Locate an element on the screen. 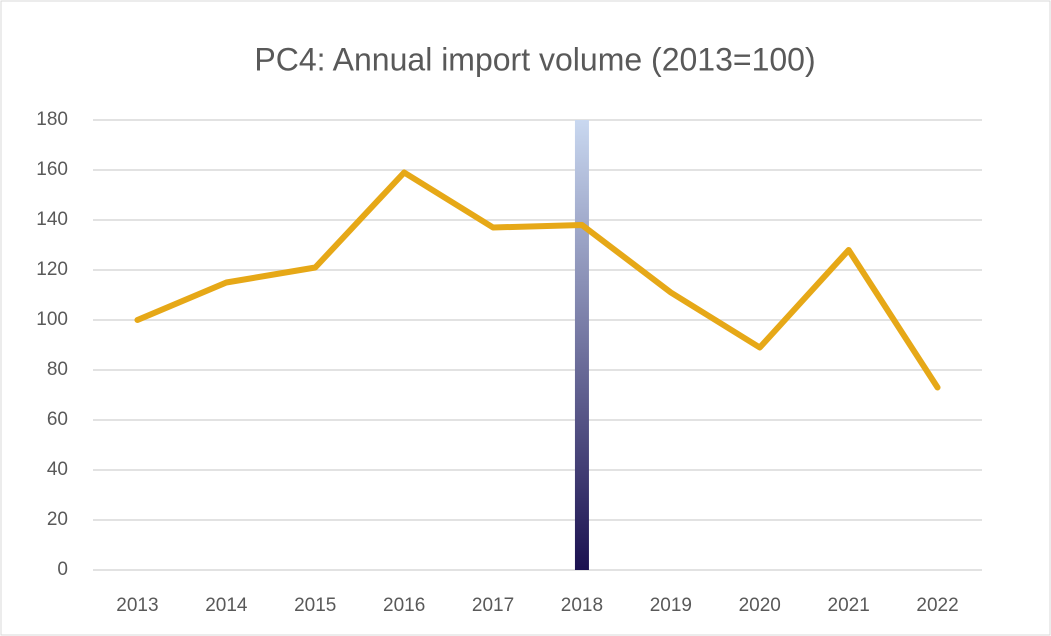 This screenshot has height=636, width=1051. y-tick-label: 80 is located at coordinates (57, 369).